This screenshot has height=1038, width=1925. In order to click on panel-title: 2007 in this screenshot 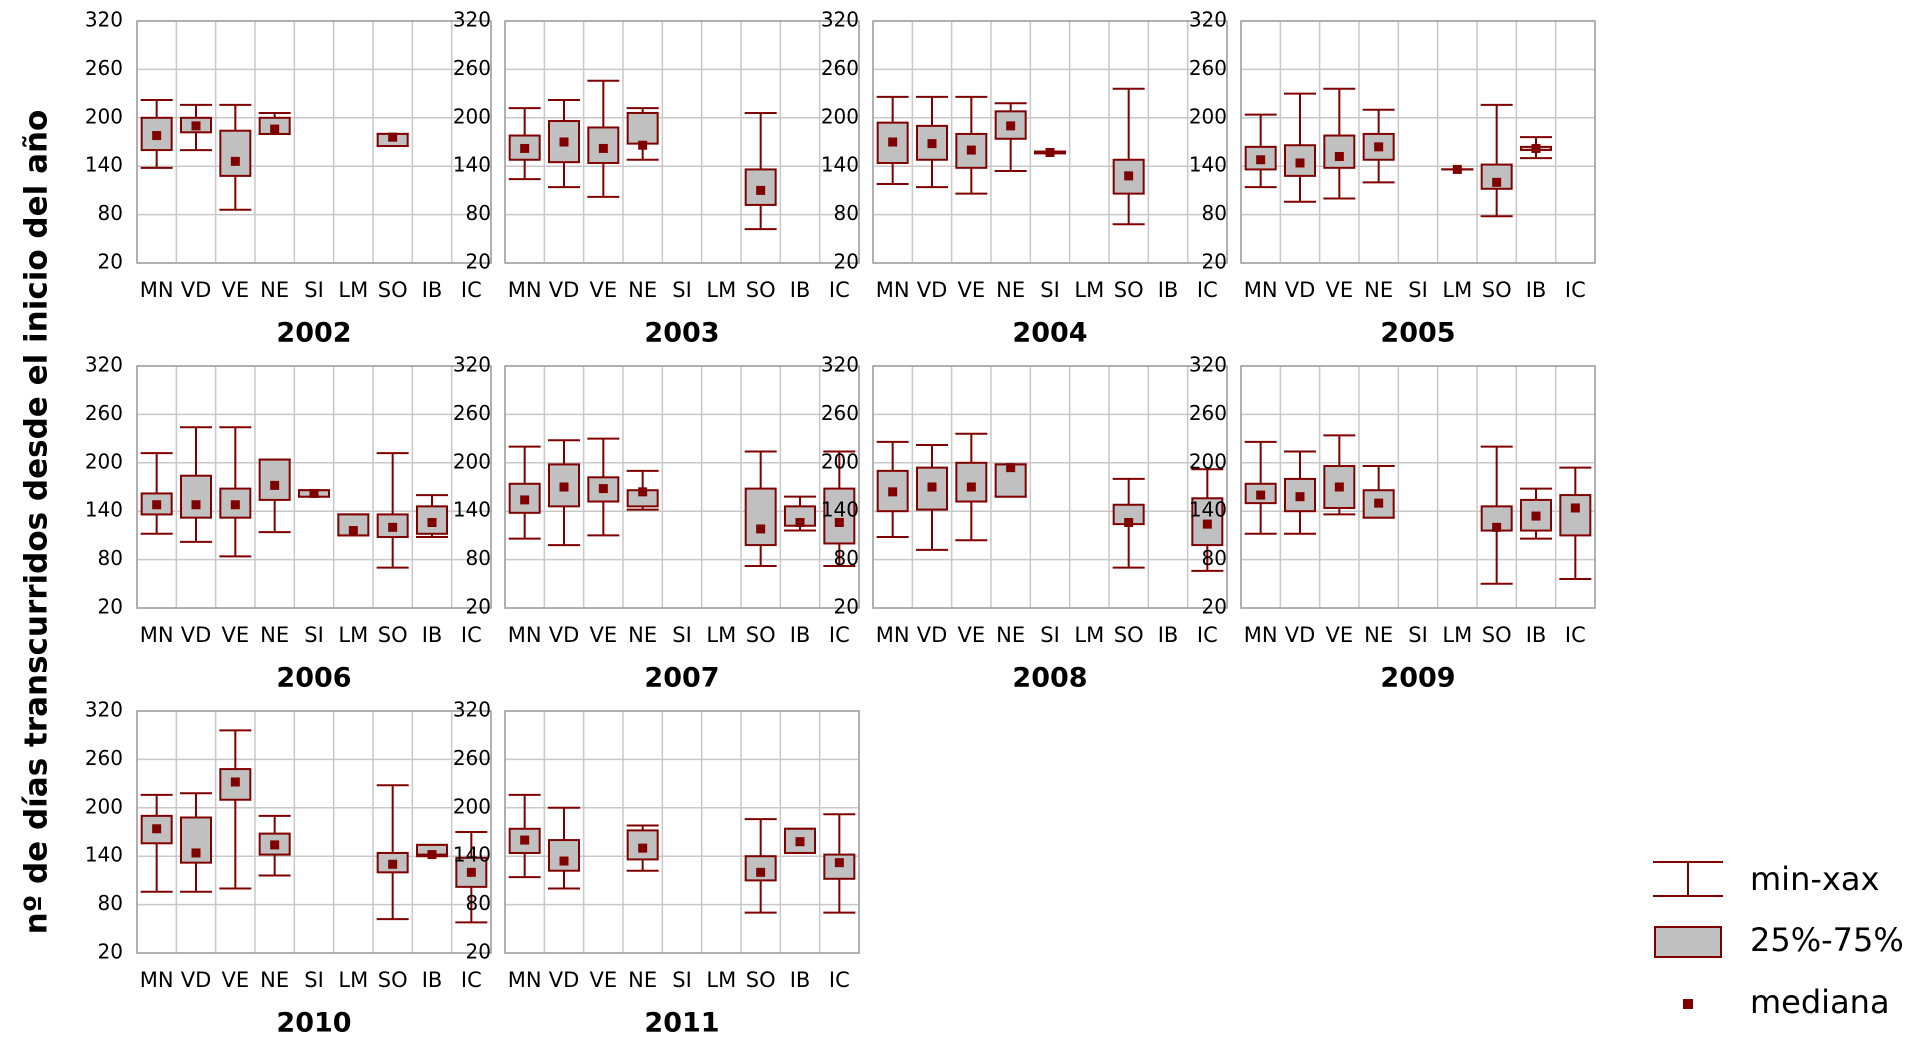, I will do `click(681, 678)`.